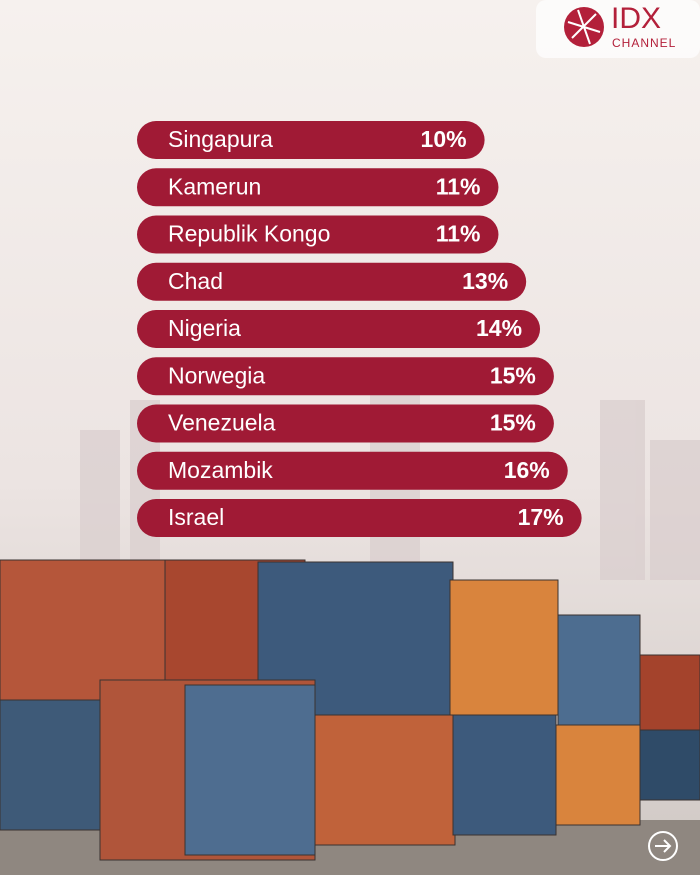 The image size is (700, 875). Describe the element at coordinates (541, 517) in the screenshot. I see `value-label: 17%` at that location.